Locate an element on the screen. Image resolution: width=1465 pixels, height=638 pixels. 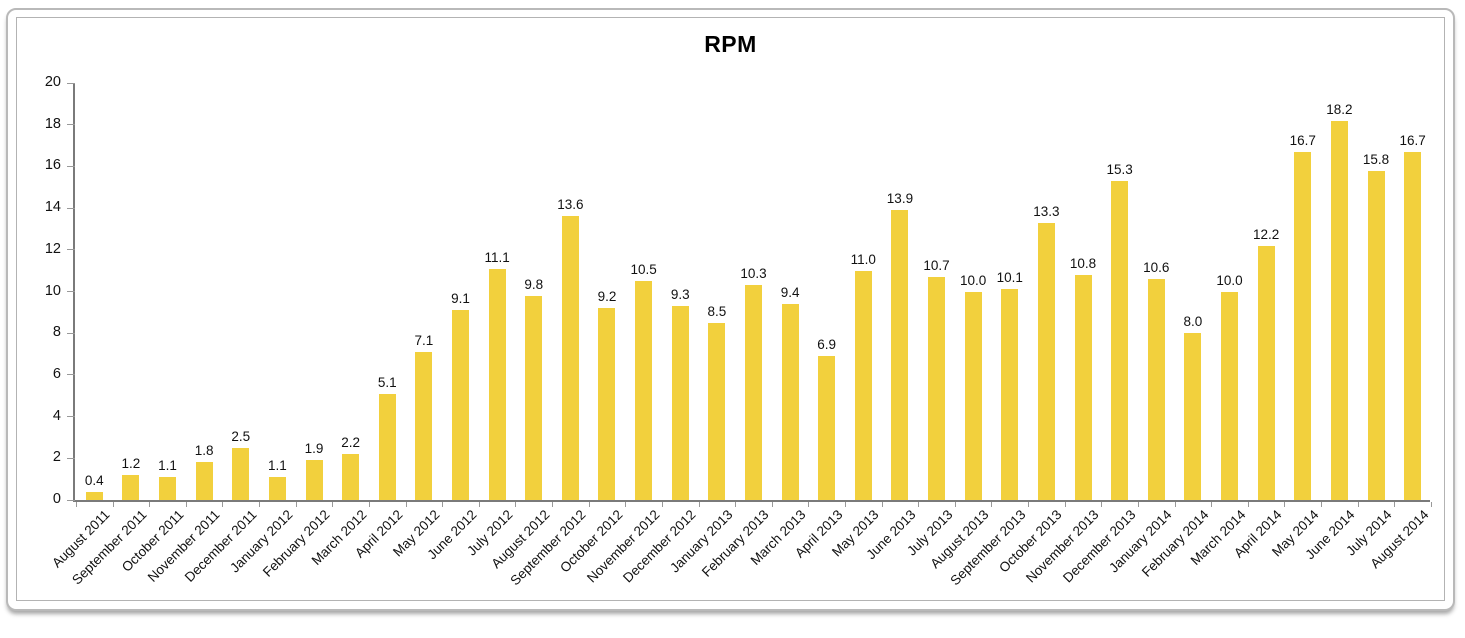
bar-value-label: 1.8 is located at coordinates (204, 451).